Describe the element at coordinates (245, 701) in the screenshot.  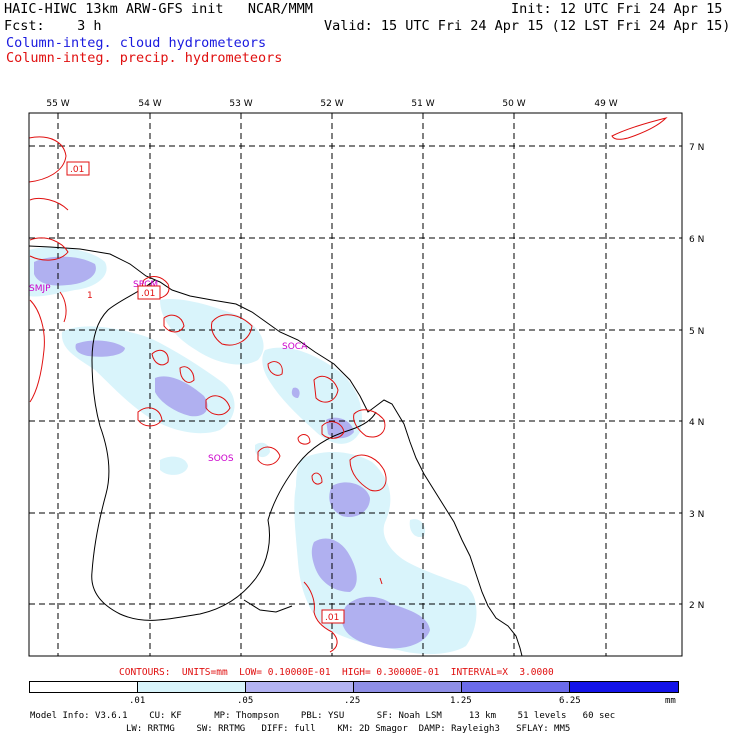
I see `colorbar-label: .05` at that location.